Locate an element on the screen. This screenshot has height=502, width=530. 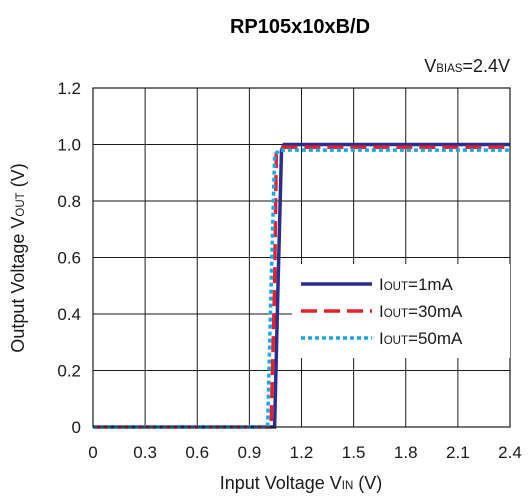
bias-annotation-sub: BIAS is located at coordinates (449, 69).